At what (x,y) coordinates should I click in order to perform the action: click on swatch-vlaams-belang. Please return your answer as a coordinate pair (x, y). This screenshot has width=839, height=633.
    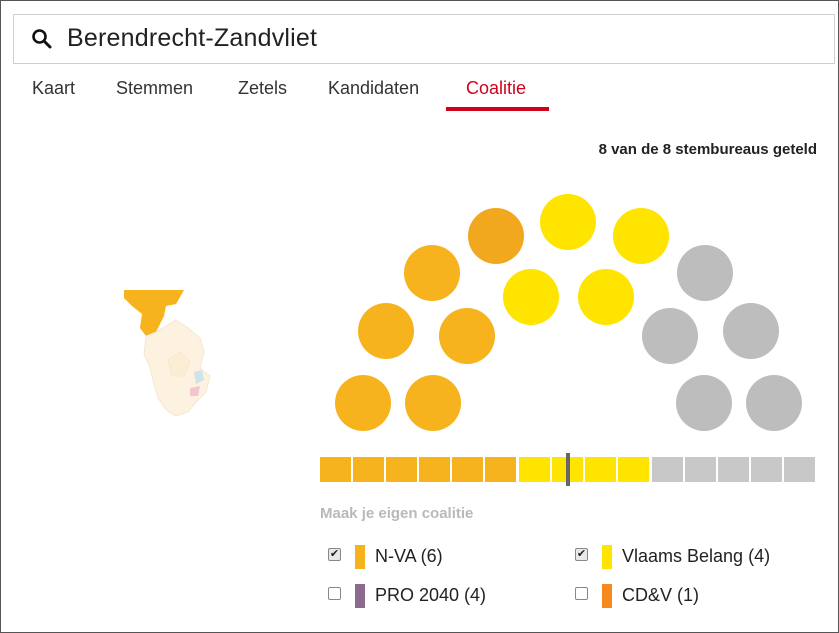
    Looking at the image, I should click on (607, 557).